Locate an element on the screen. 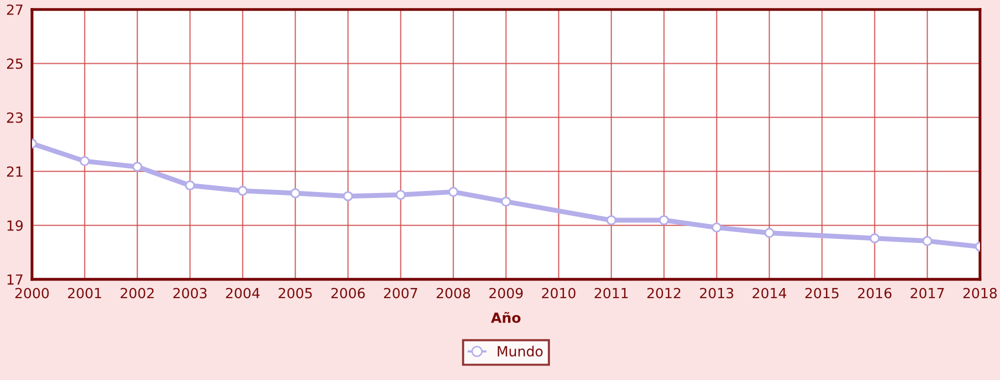 The width and height of the screenshot is (1000, 380). x-tick-label: 2012 is located at coordinates (663, 293).